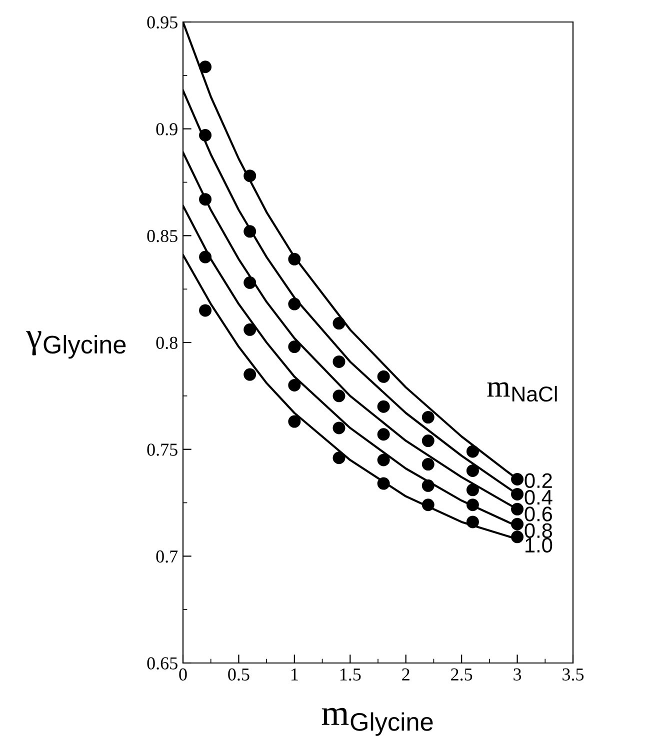  I want to click on x-tick-label: 2, so click(406, 674).